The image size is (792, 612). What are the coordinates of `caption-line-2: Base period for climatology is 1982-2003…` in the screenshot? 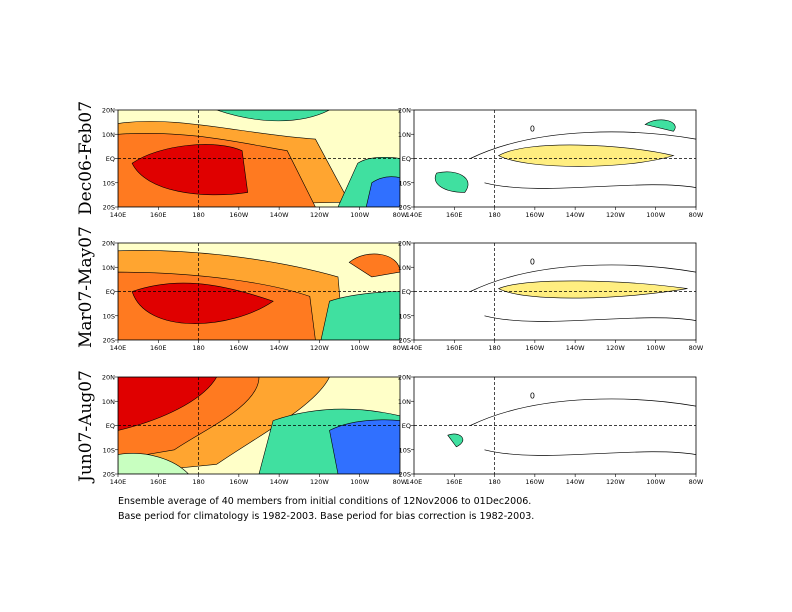 It's located at (326, 516).